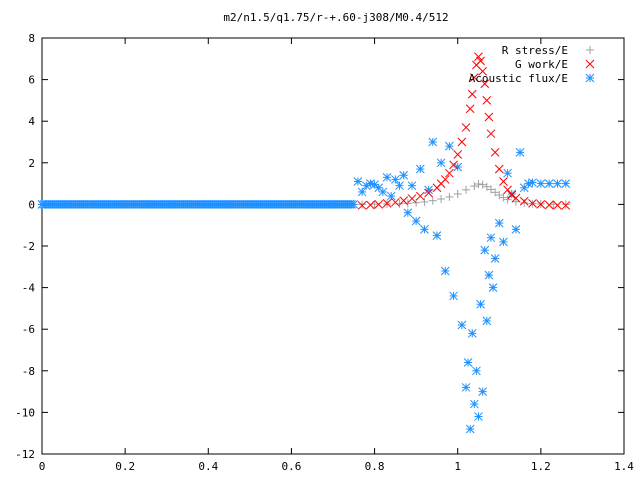 The width and height of the screenshot is (640, 480). What do you see at coordinates (125, 466) in the screenshot?
I see `x-tick-label: 0.2` at bounding box center [125, 466].